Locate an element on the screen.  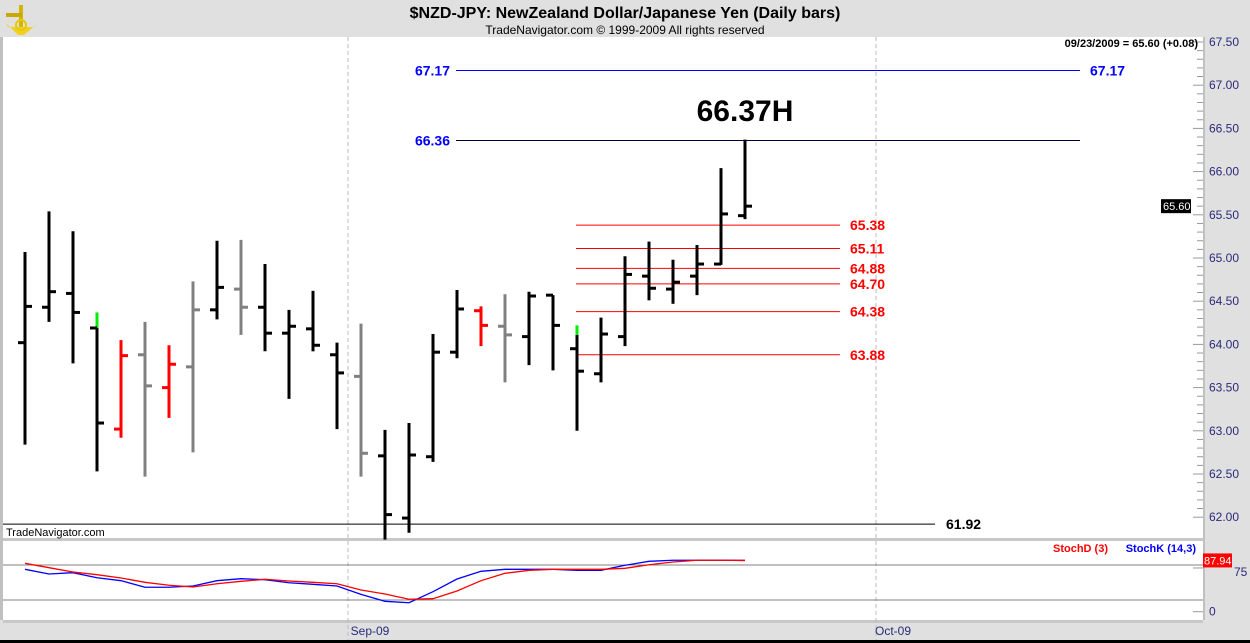
stoch-tick-label: 75 is located at coordinates (1241, 572).